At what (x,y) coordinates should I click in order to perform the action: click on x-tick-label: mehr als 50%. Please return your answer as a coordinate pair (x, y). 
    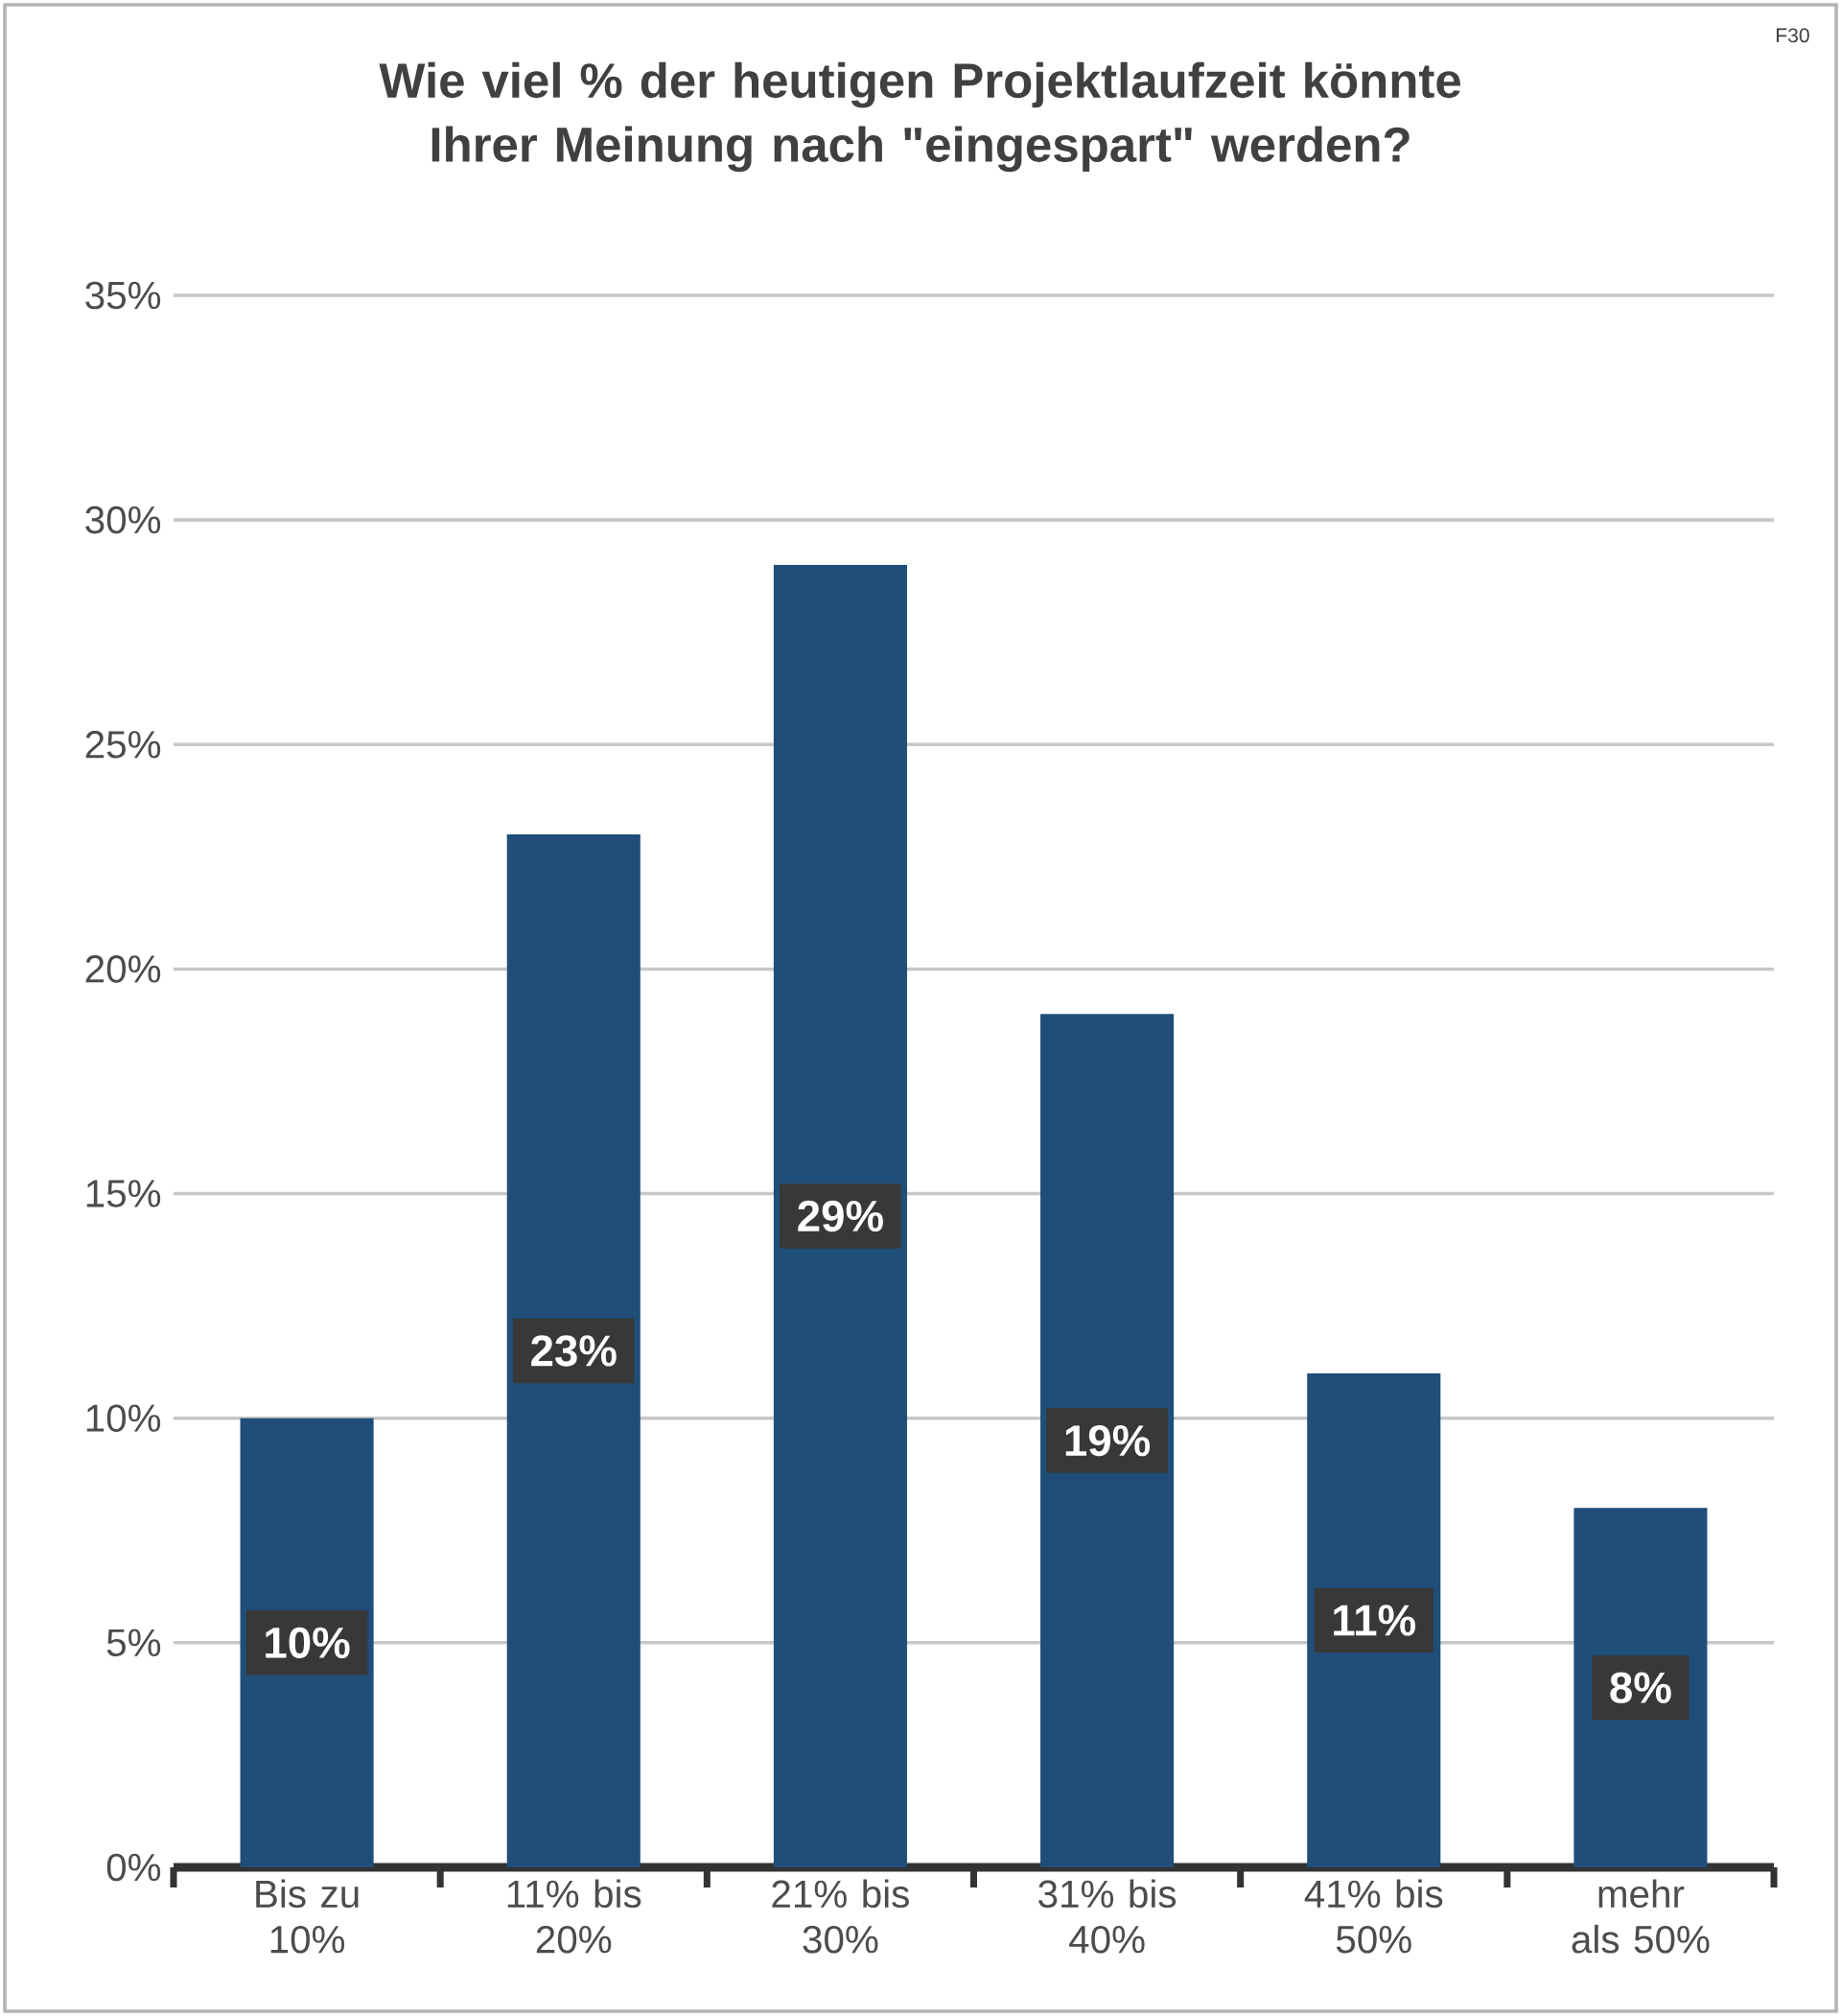
    Looking at the image, I should click on (1641, 1916).